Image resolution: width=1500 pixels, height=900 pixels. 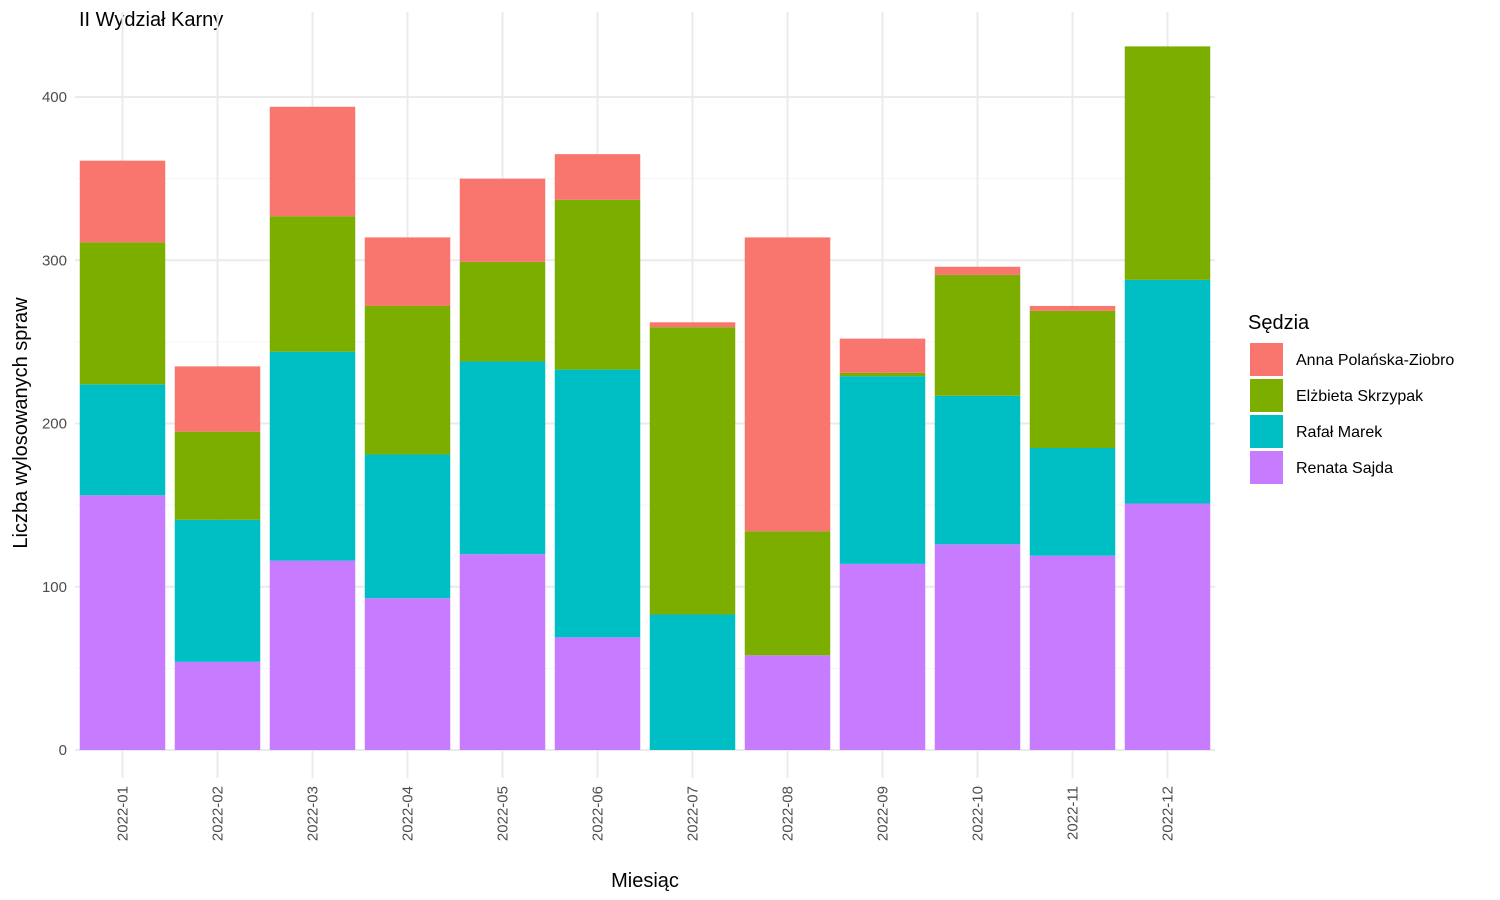 What do you see at coordinates (54, 97) in the screenshot?
I see `y-tick-label: 400` at bounding box center [54, 97].